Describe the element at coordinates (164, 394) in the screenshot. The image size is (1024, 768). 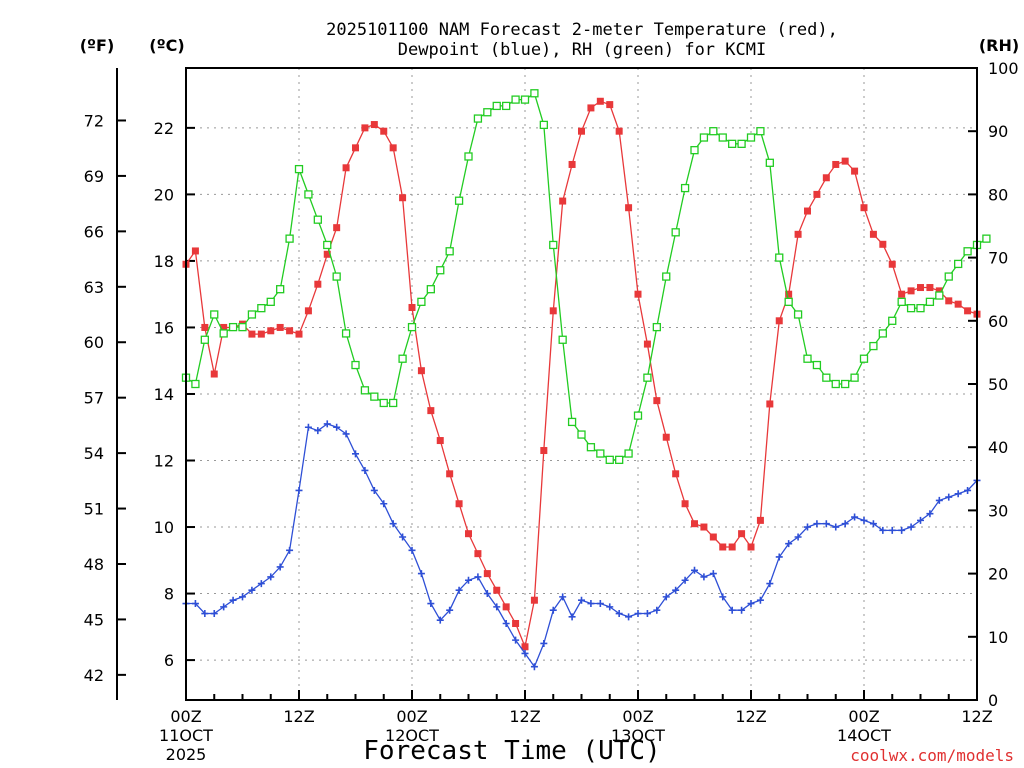
I see `celsius-tick-label: 14` at that location.